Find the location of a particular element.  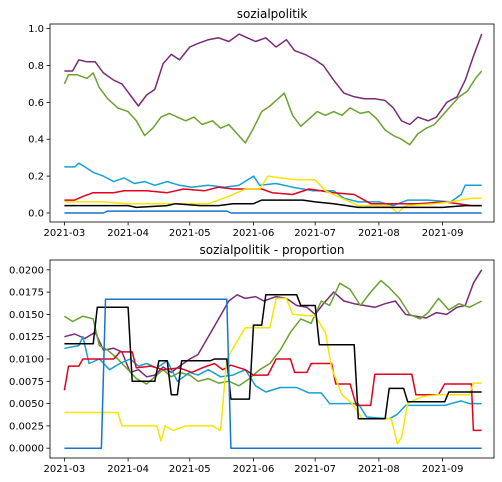

y-tick-label: 0.6 is located at coordinates (36, 103).